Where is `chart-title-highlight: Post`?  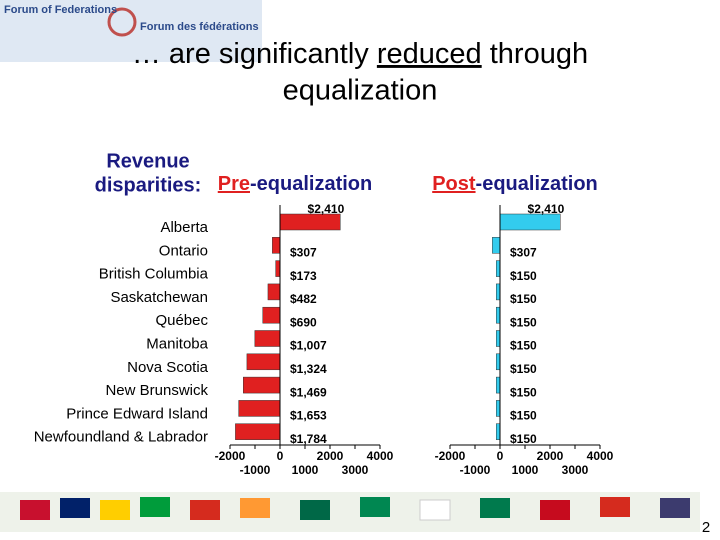
chart-title-highlight: Post is located at coordinates (454, 184).